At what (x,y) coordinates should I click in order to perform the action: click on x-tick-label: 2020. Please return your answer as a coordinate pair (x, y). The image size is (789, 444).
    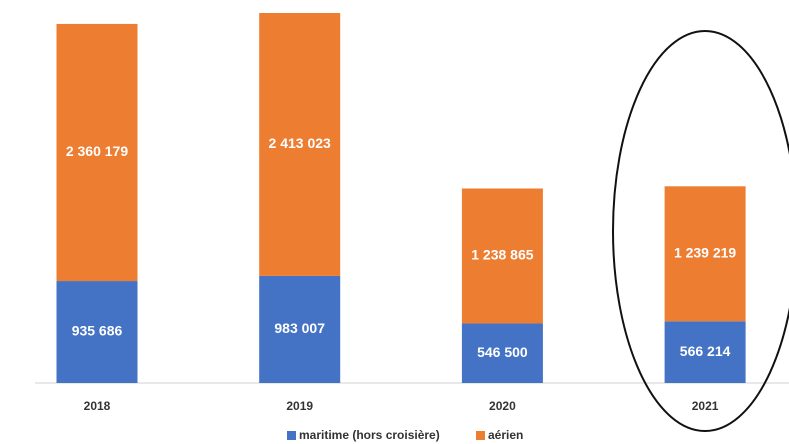
    Looking at the image, I should click on (502, 406).